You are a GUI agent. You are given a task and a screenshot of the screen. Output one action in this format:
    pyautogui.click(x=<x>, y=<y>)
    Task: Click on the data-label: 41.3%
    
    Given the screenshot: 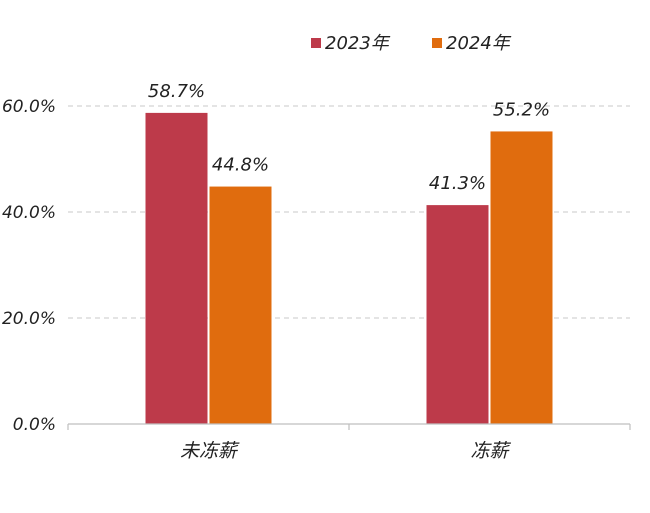 What is the action you would take?
    pyautogui.click(x=457, y=183)
    